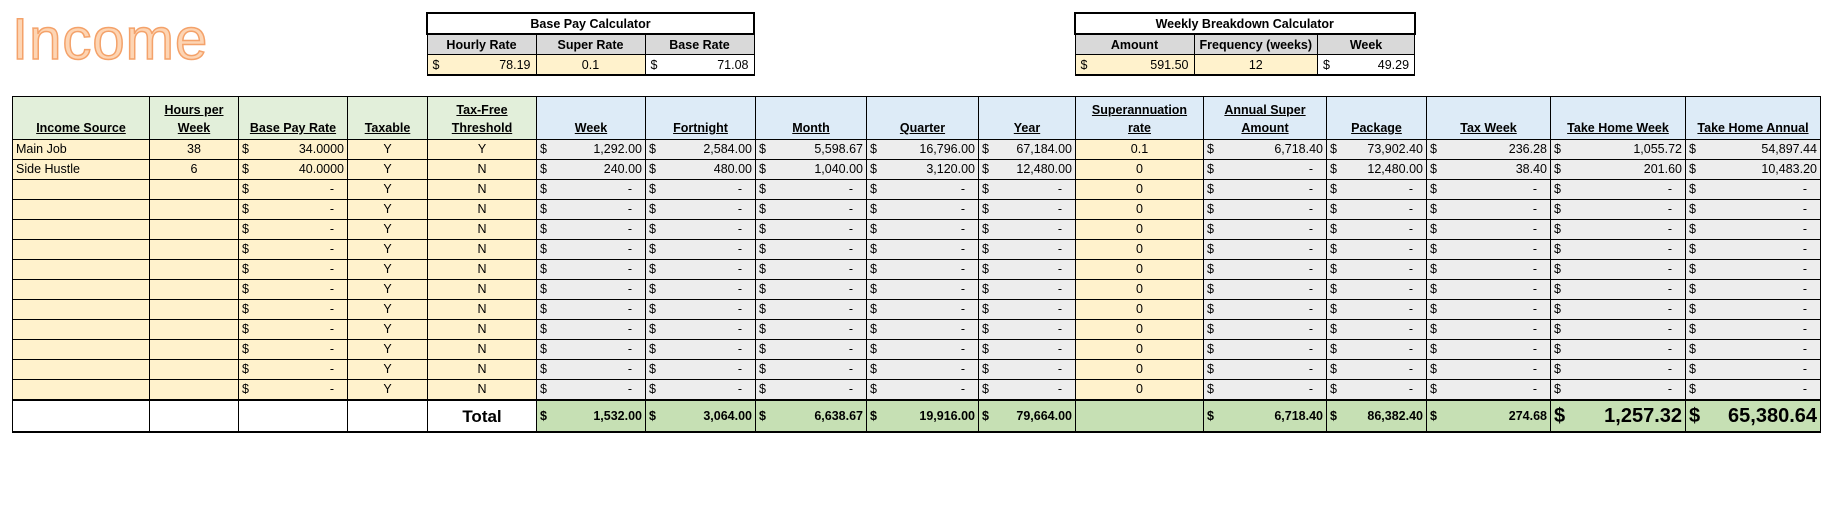 Image resolution: width=1841 pixels, height=517 pixels. I want to click on hours-cell: 38, so click(194, 149).